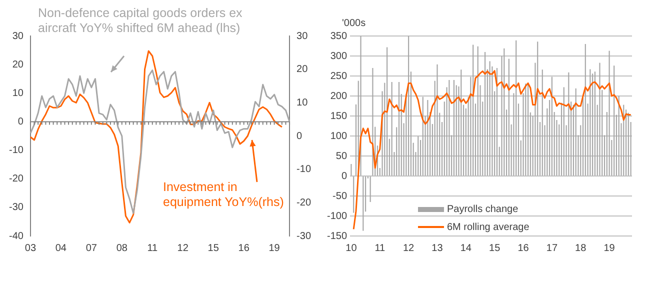 The image size is (646, 288). I want to click on y-tick-label: 10, so click(18, 93).